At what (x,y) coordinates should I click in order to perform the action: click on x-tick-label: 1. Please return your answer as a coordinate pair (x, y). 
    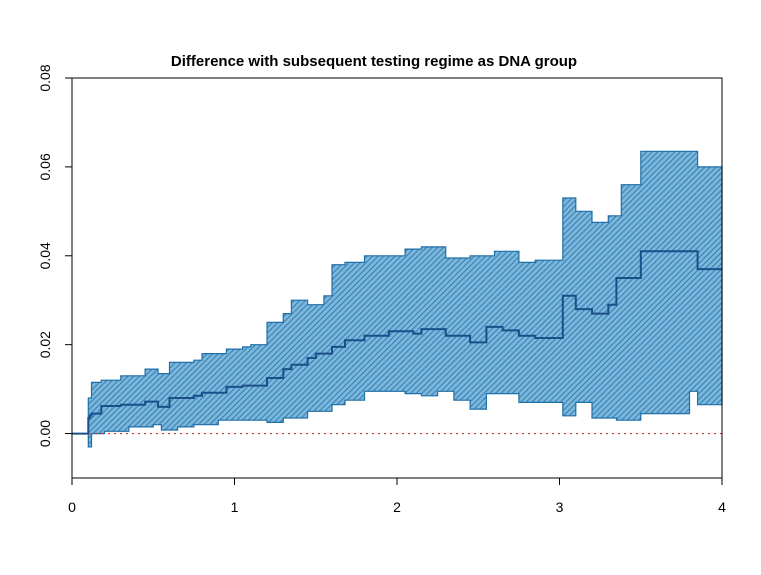
    Looking at the image, I should click on (235, 507).